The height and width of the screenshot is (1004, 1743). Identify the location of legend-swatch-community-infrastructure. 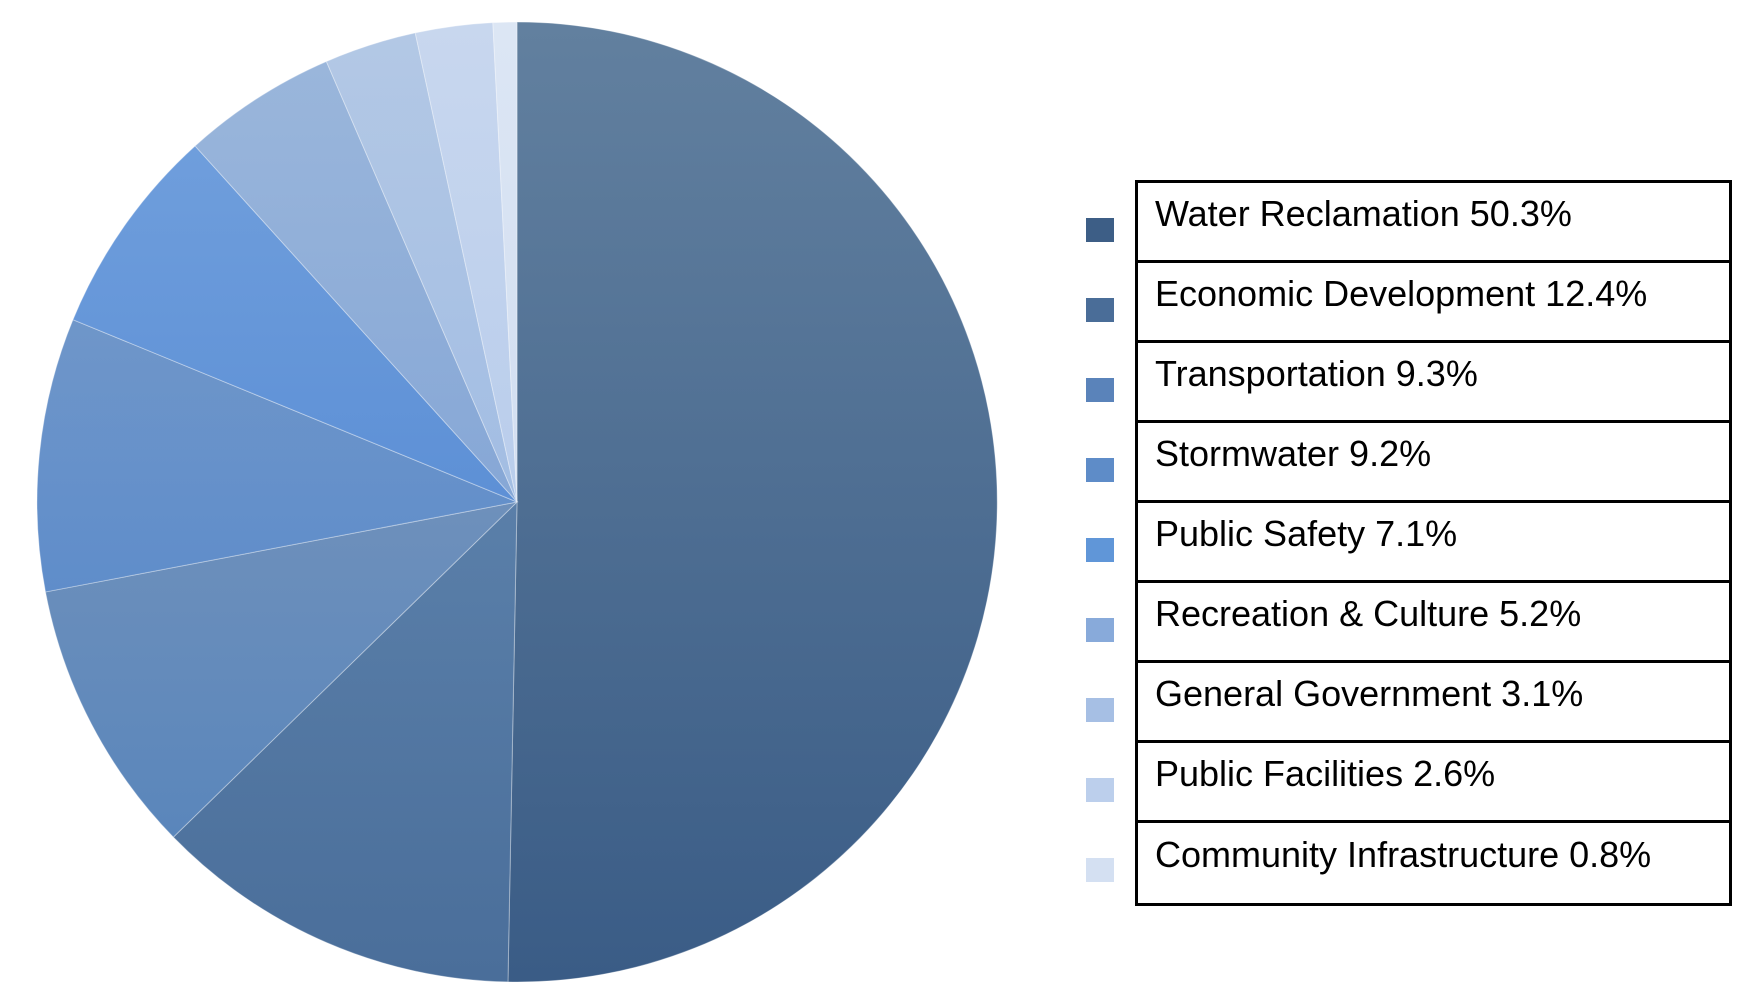
(1100, 870).